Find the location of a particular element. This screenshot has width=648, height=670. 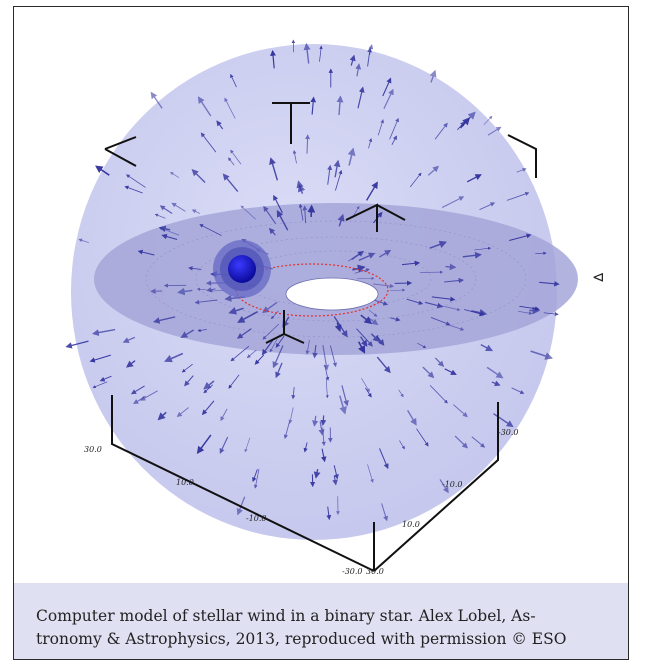

tick-label: -30.0 is located at coordinates (352, 571).